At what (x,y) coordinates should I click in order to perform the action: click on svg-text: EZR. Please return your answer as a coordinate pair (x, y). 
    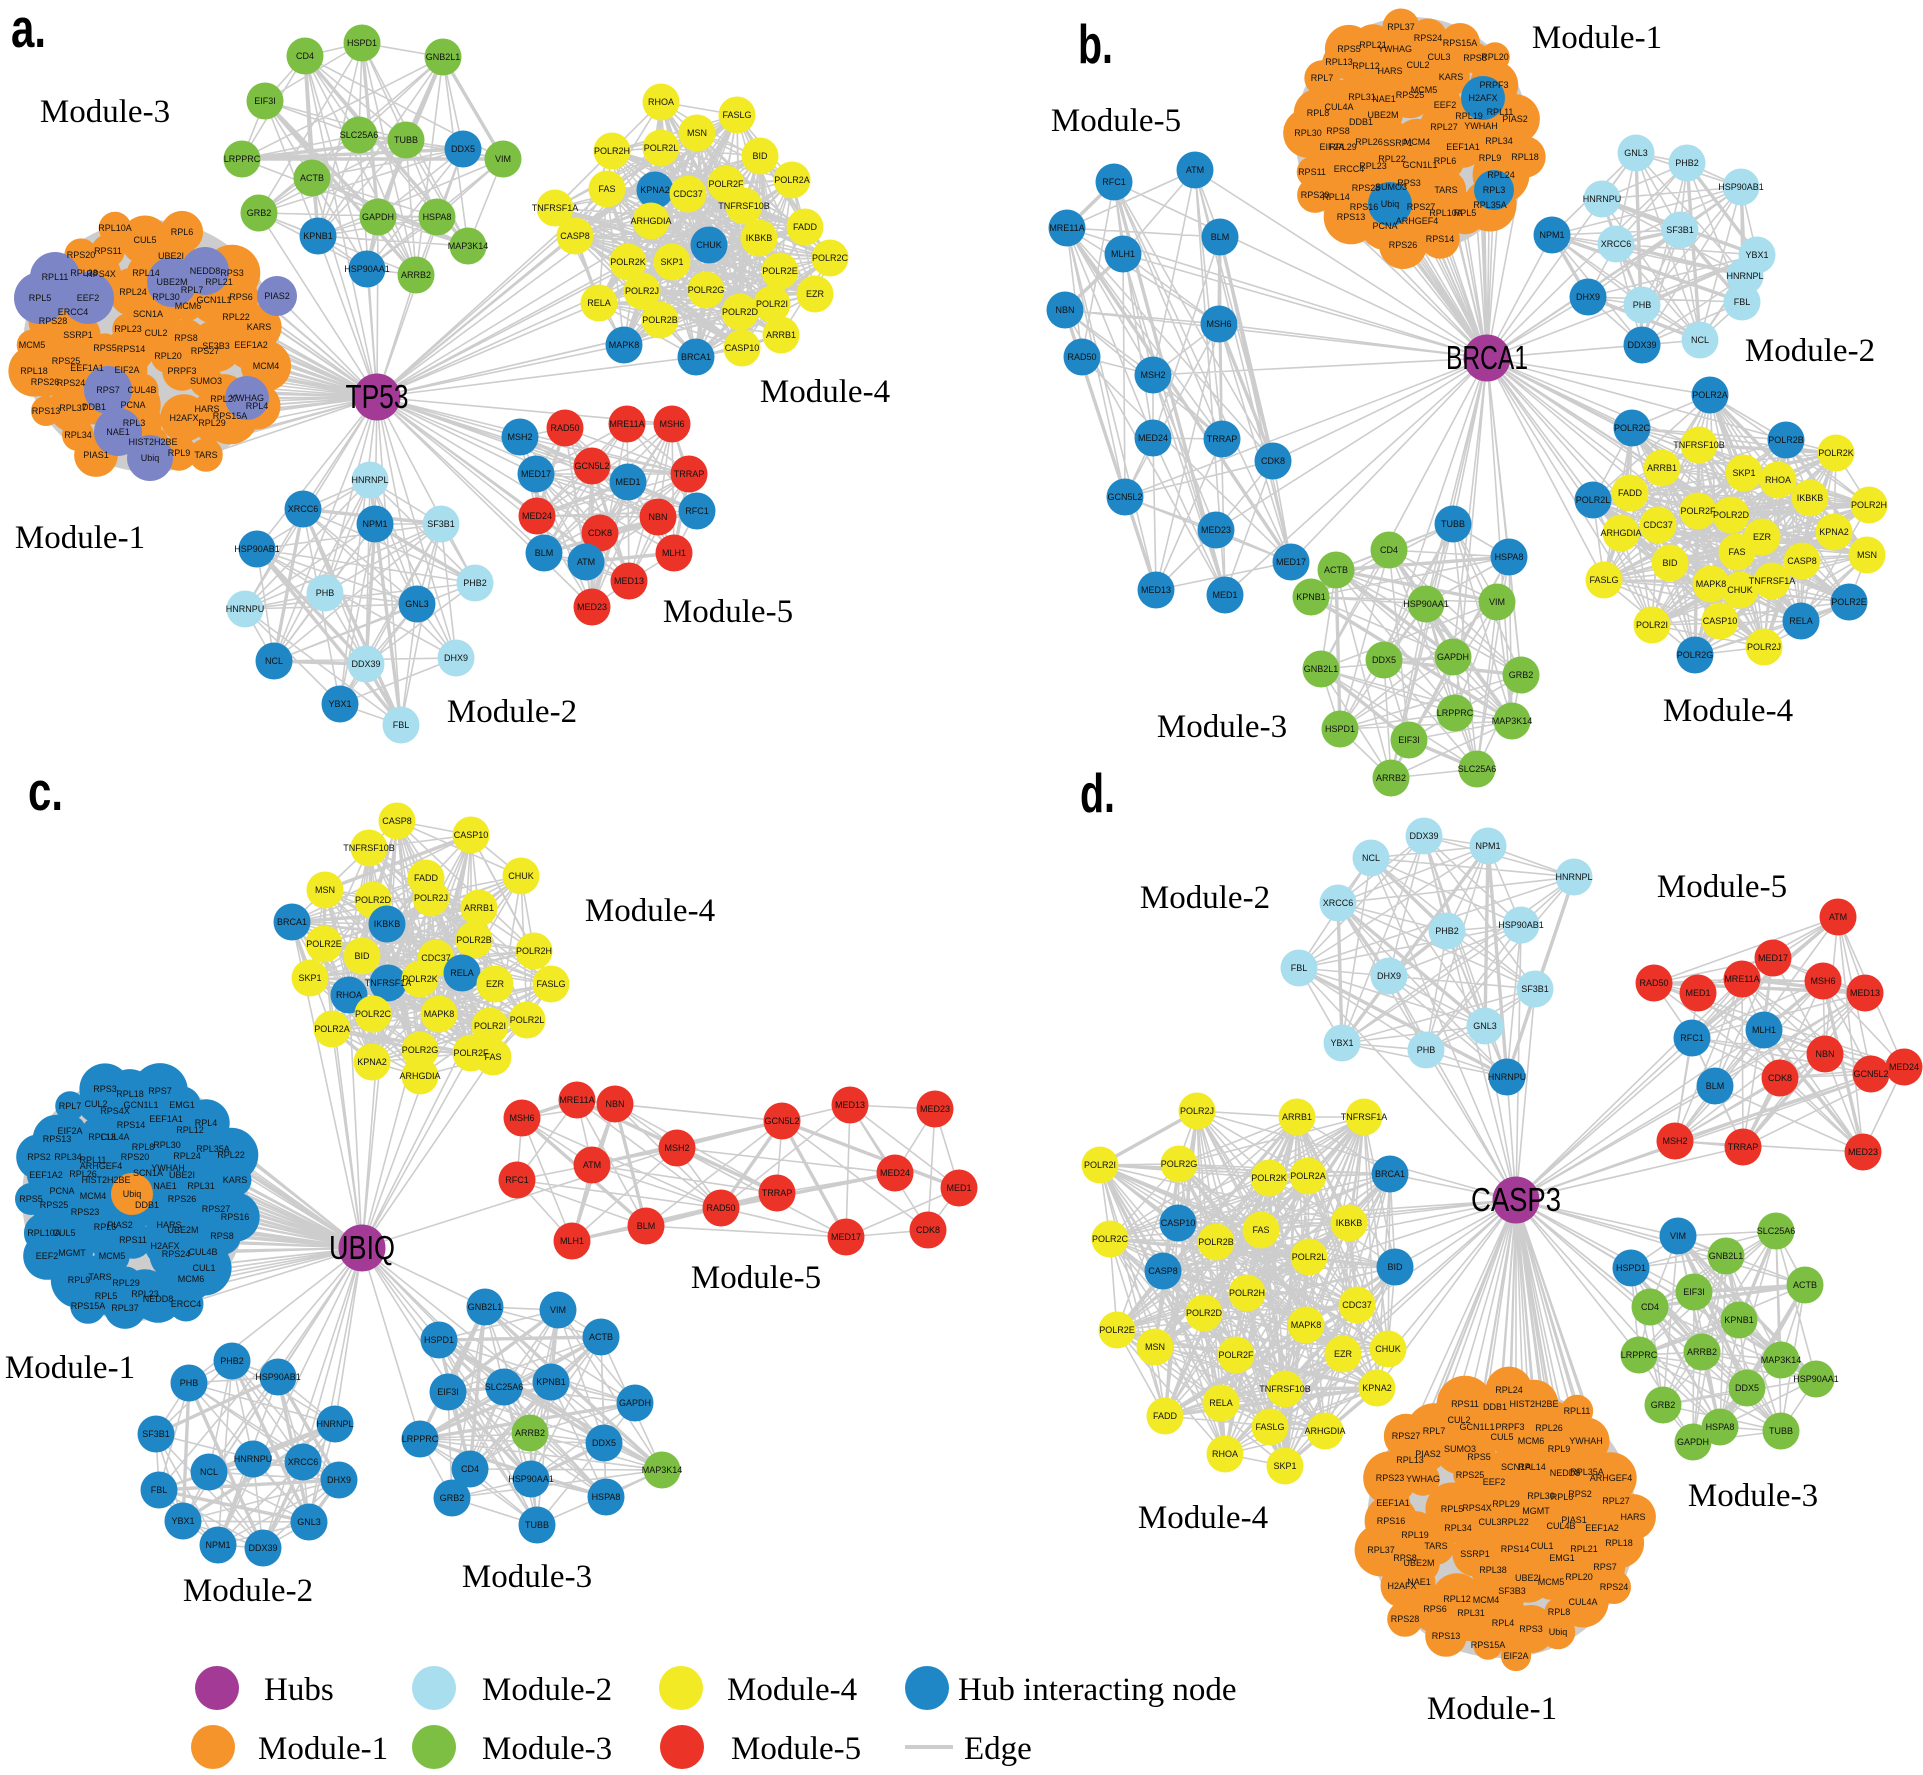
    Looking at the image, I should click on (495, 984).